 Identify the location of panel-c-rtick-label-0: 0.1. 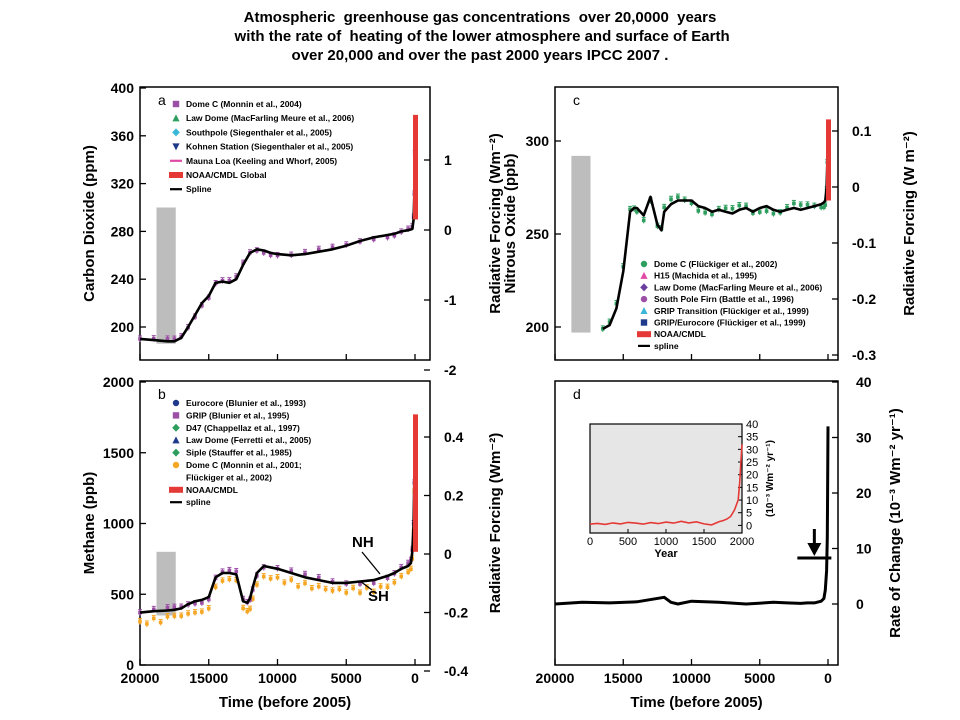
(862, 131).